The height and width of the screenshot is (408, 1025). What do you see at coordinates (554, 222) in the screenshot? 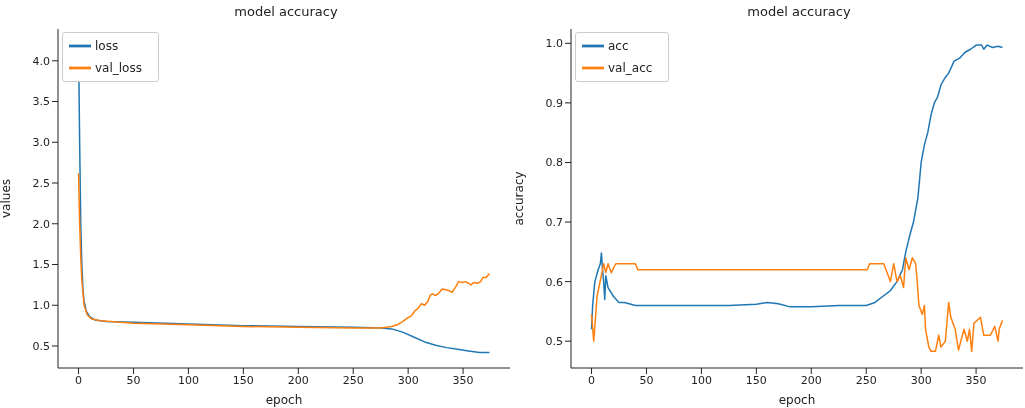
I see `y-tick-label: 0.7` at bounding box center [554, 222].